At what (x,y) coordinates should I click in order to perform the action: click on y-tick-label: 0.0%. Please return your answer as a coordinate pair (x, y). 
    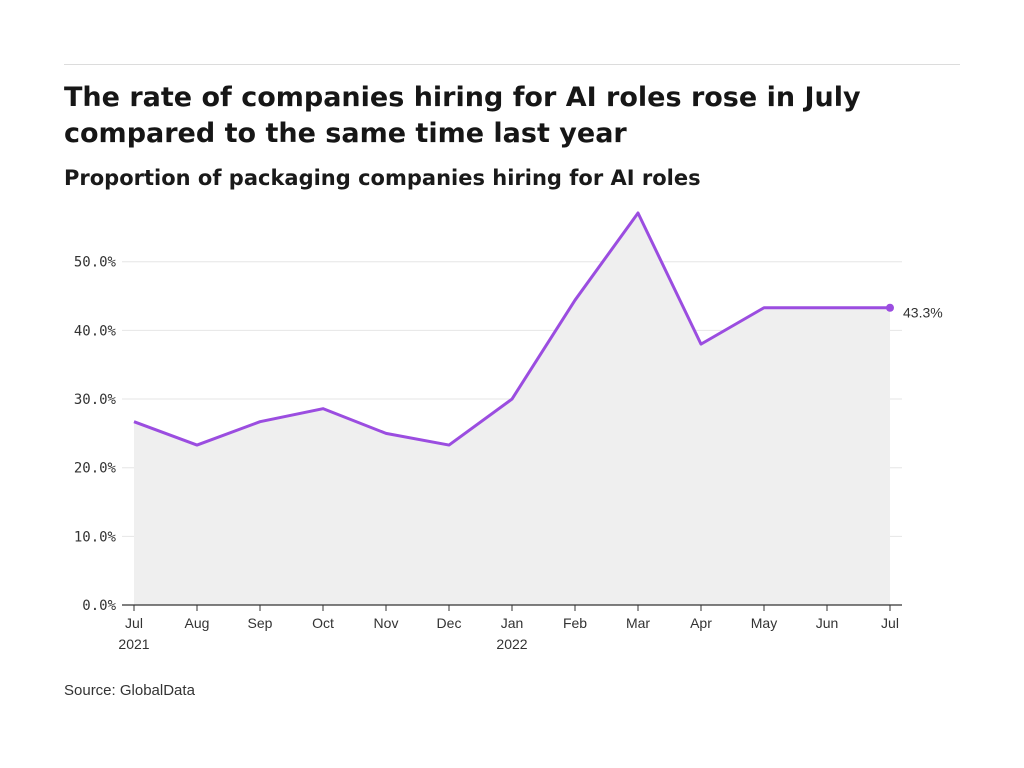
    Looking at the image, I should click on (99, 606).